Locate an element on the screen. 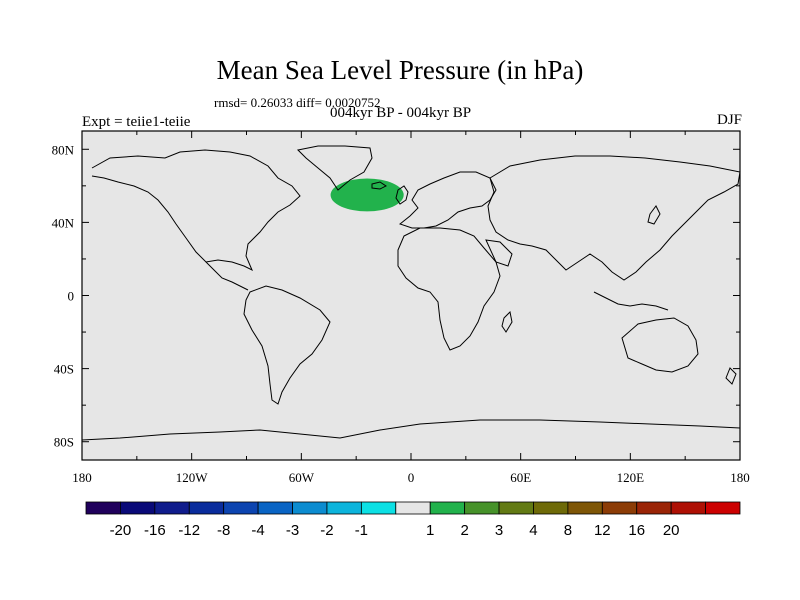 Image resolution: width=800 pixels, height=600 pixels. lon-tick-label: 60W is located at coordinates (302, 477).